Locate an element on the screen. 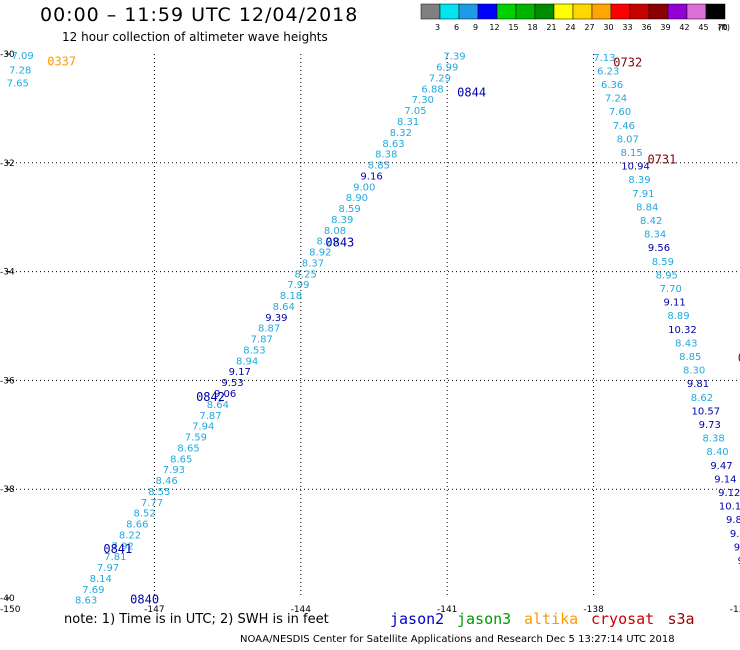  swh-value-label: 9.06 is located at coordinates (225, 394).